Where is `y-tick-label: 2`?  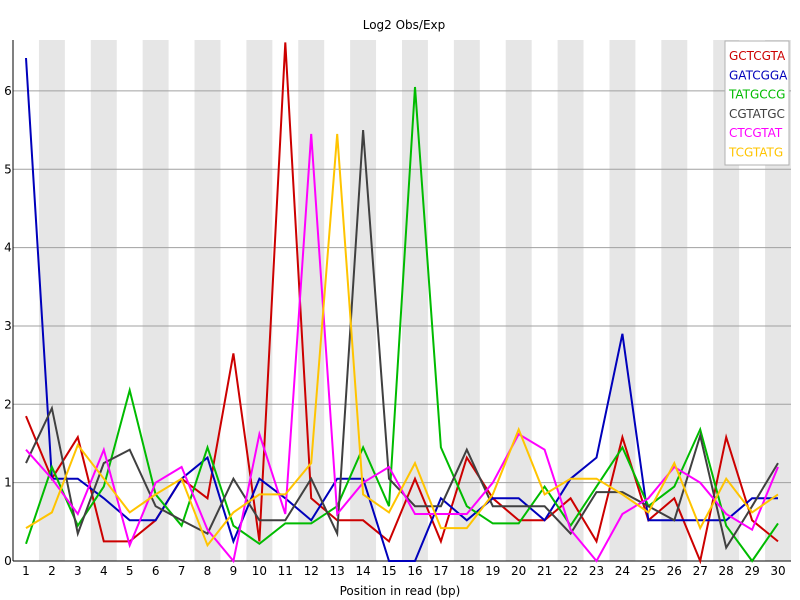
y-tick-label: 2 is located at coordinates (8, 404).